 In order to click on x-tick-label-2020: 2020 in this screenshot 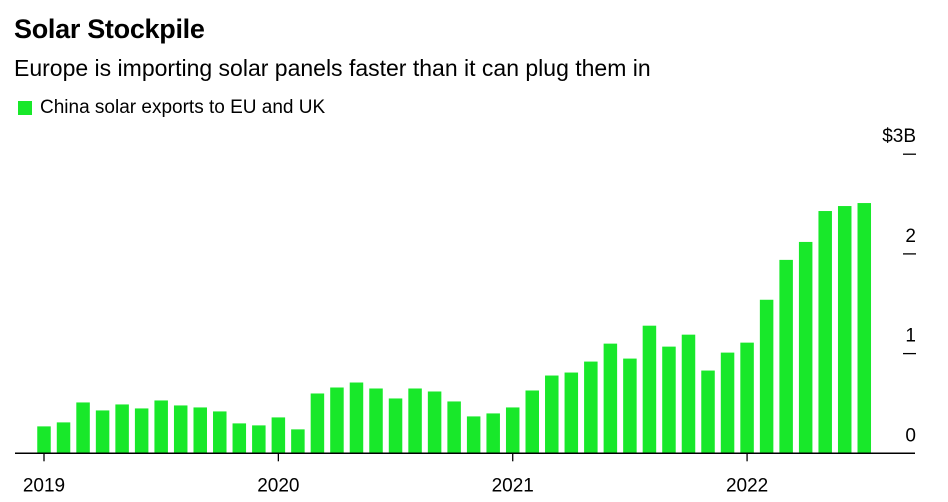, I will do `click(278, 485)`.